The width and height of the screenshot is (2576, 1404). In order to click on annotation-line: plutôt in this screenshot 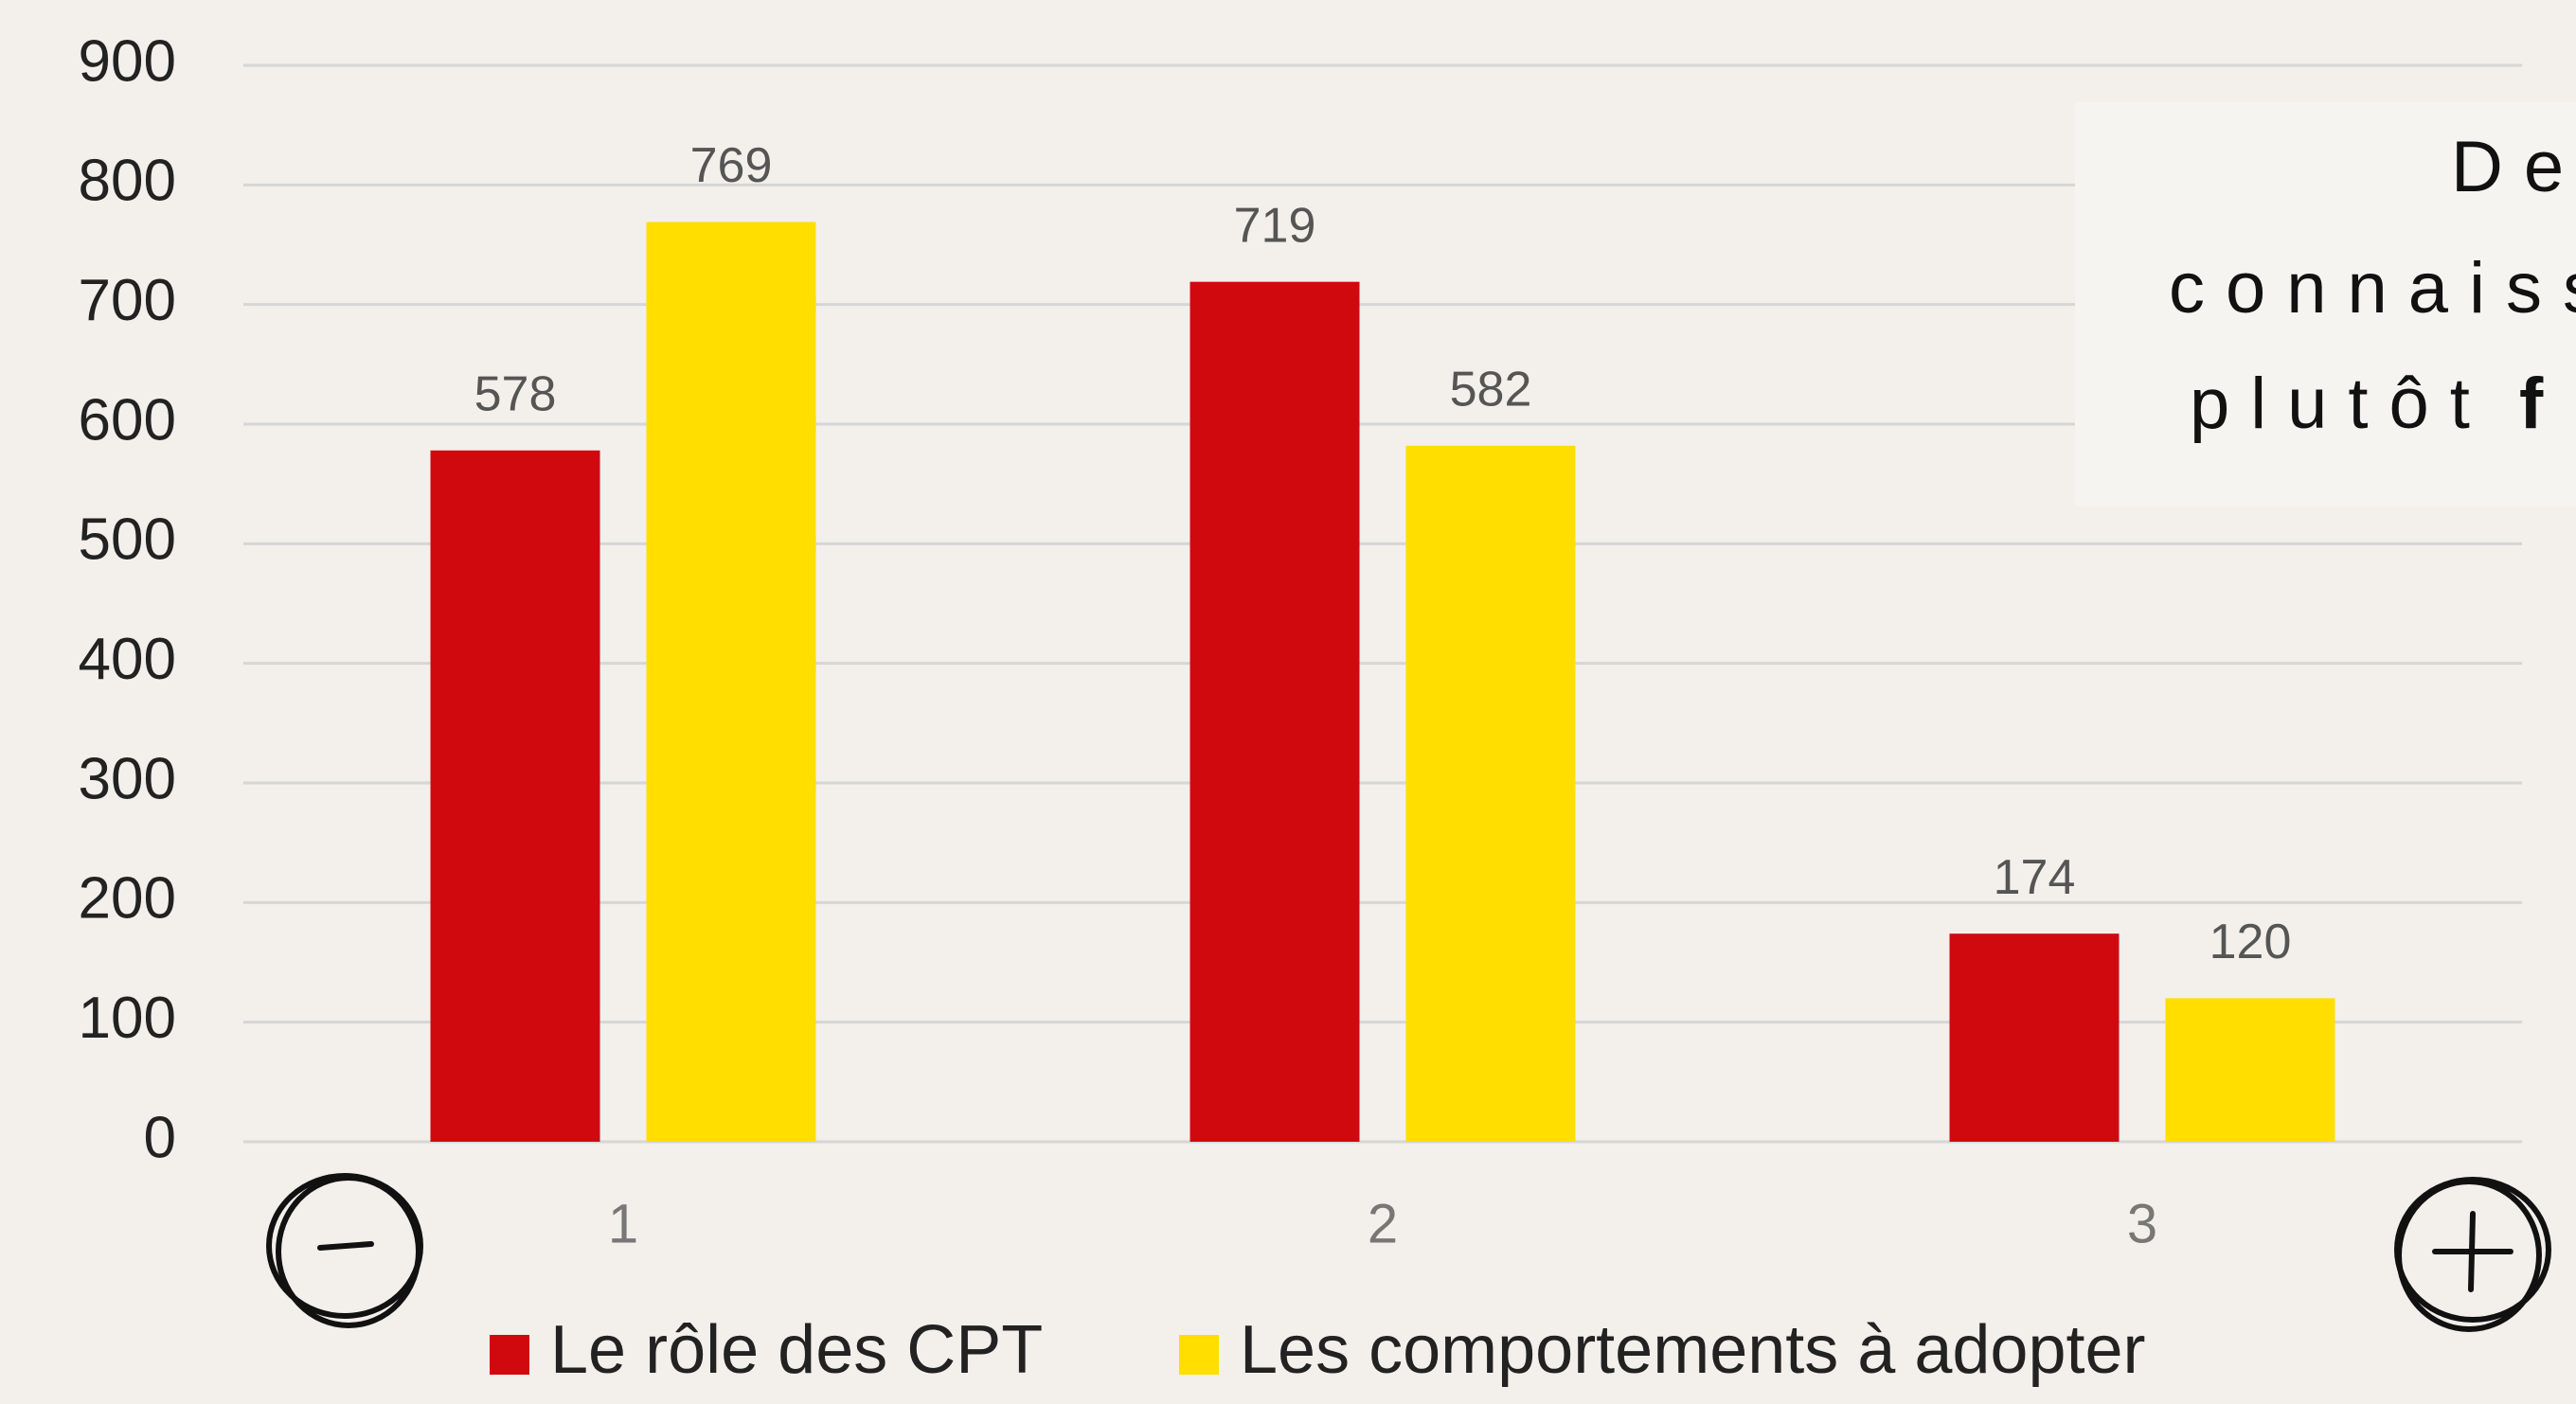, I will do `click(2340, 404)`.